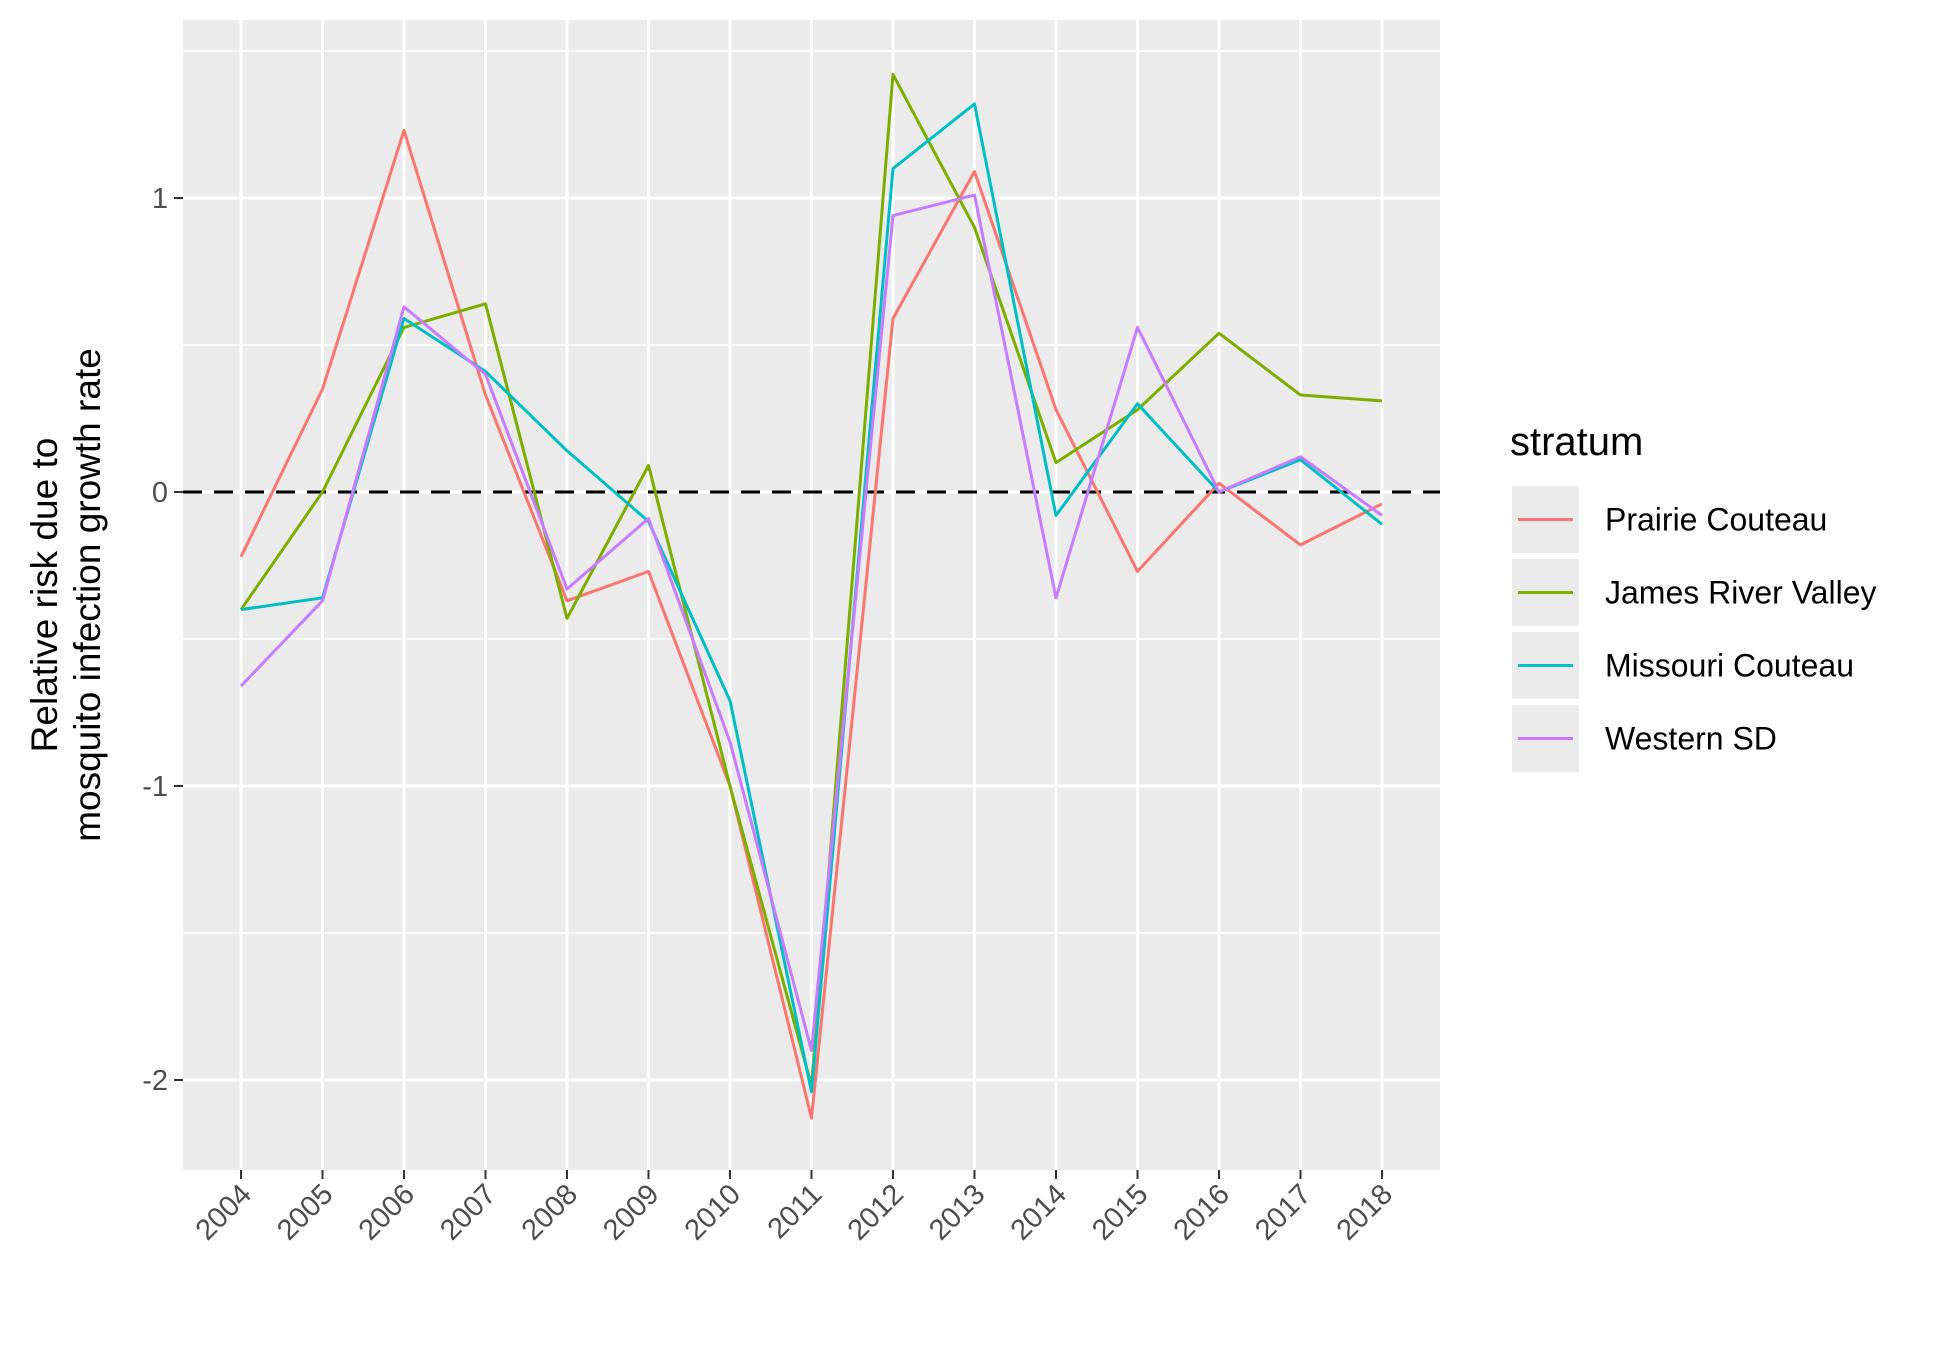 This screenshot has width=1950, height=1349. What do you see at coordinates (160, 199) in the screenshot?
I see `y-tick-label: 1` at bounding box center [160, 199].